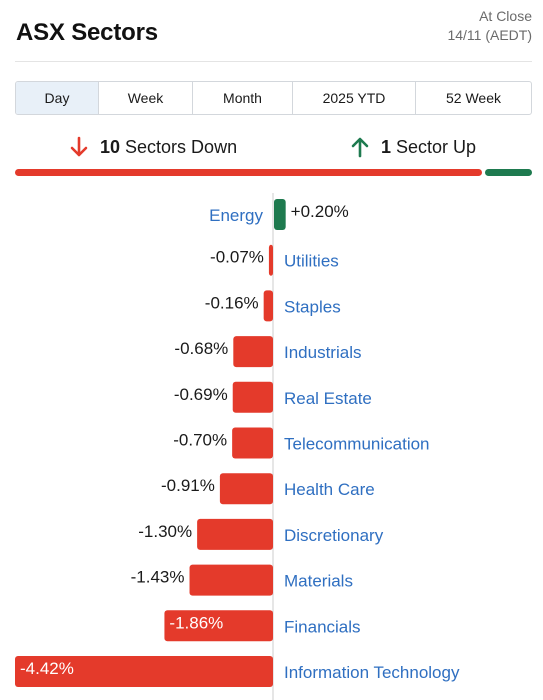 The height and width of the screenshot is (700, 543). What do you see at coordinates (165, 531) in the screenshot?
I see `value-label-discretionary: -1.30%` at bounding box center [165, 531].